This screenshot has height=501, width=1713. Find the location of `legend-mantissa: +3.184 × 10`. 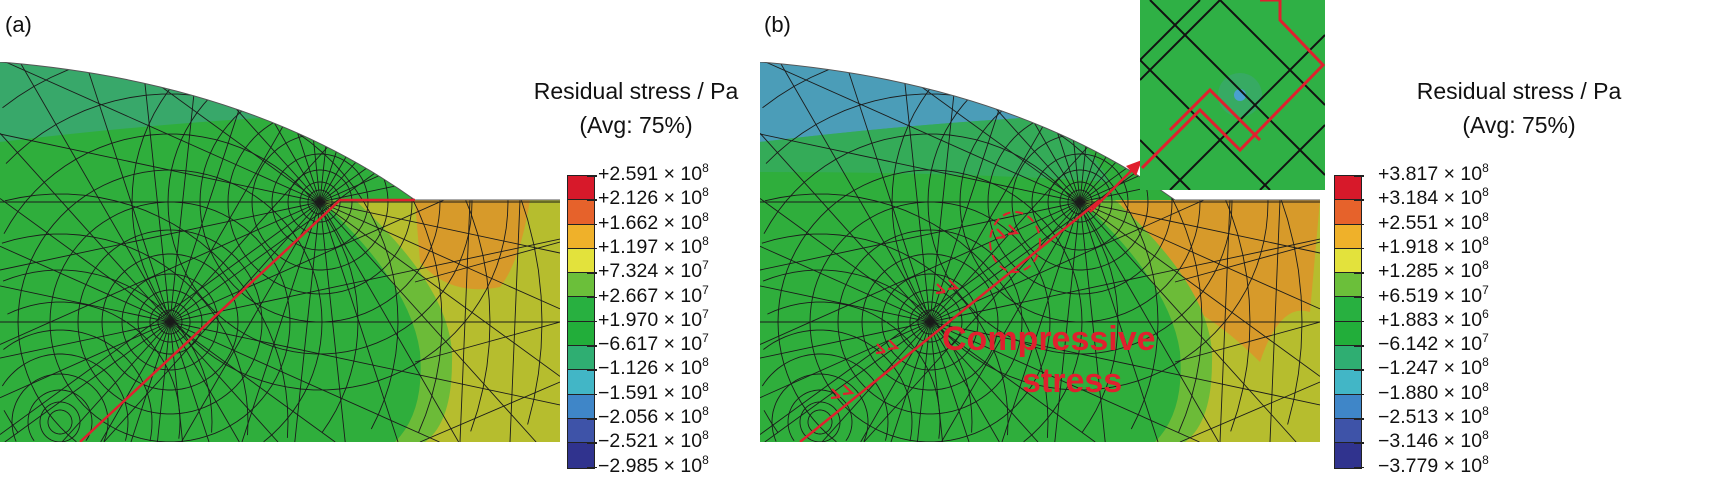

legend-mantissa: +3.184 × 10 is located at coordinates (1430, 198).